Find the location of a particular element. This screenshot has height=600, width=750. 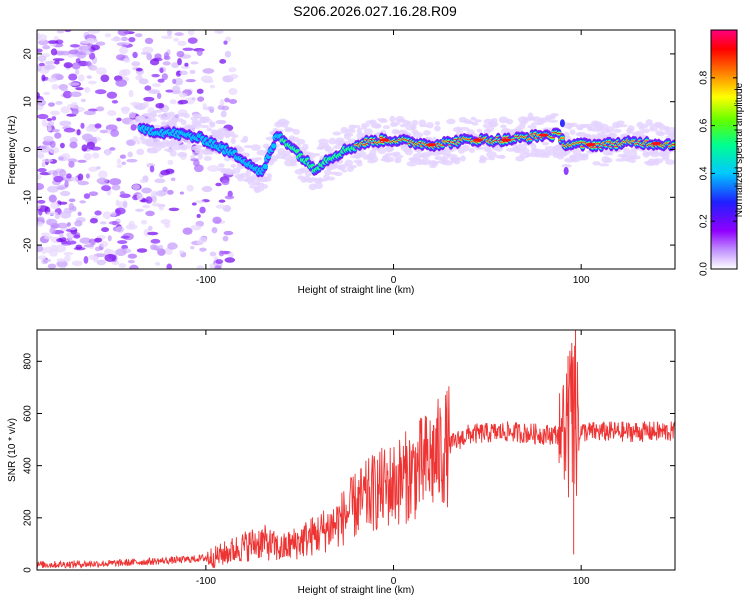

chart-title: S206.2026.027.16.28.R09 is located at coordinates (375, 11).